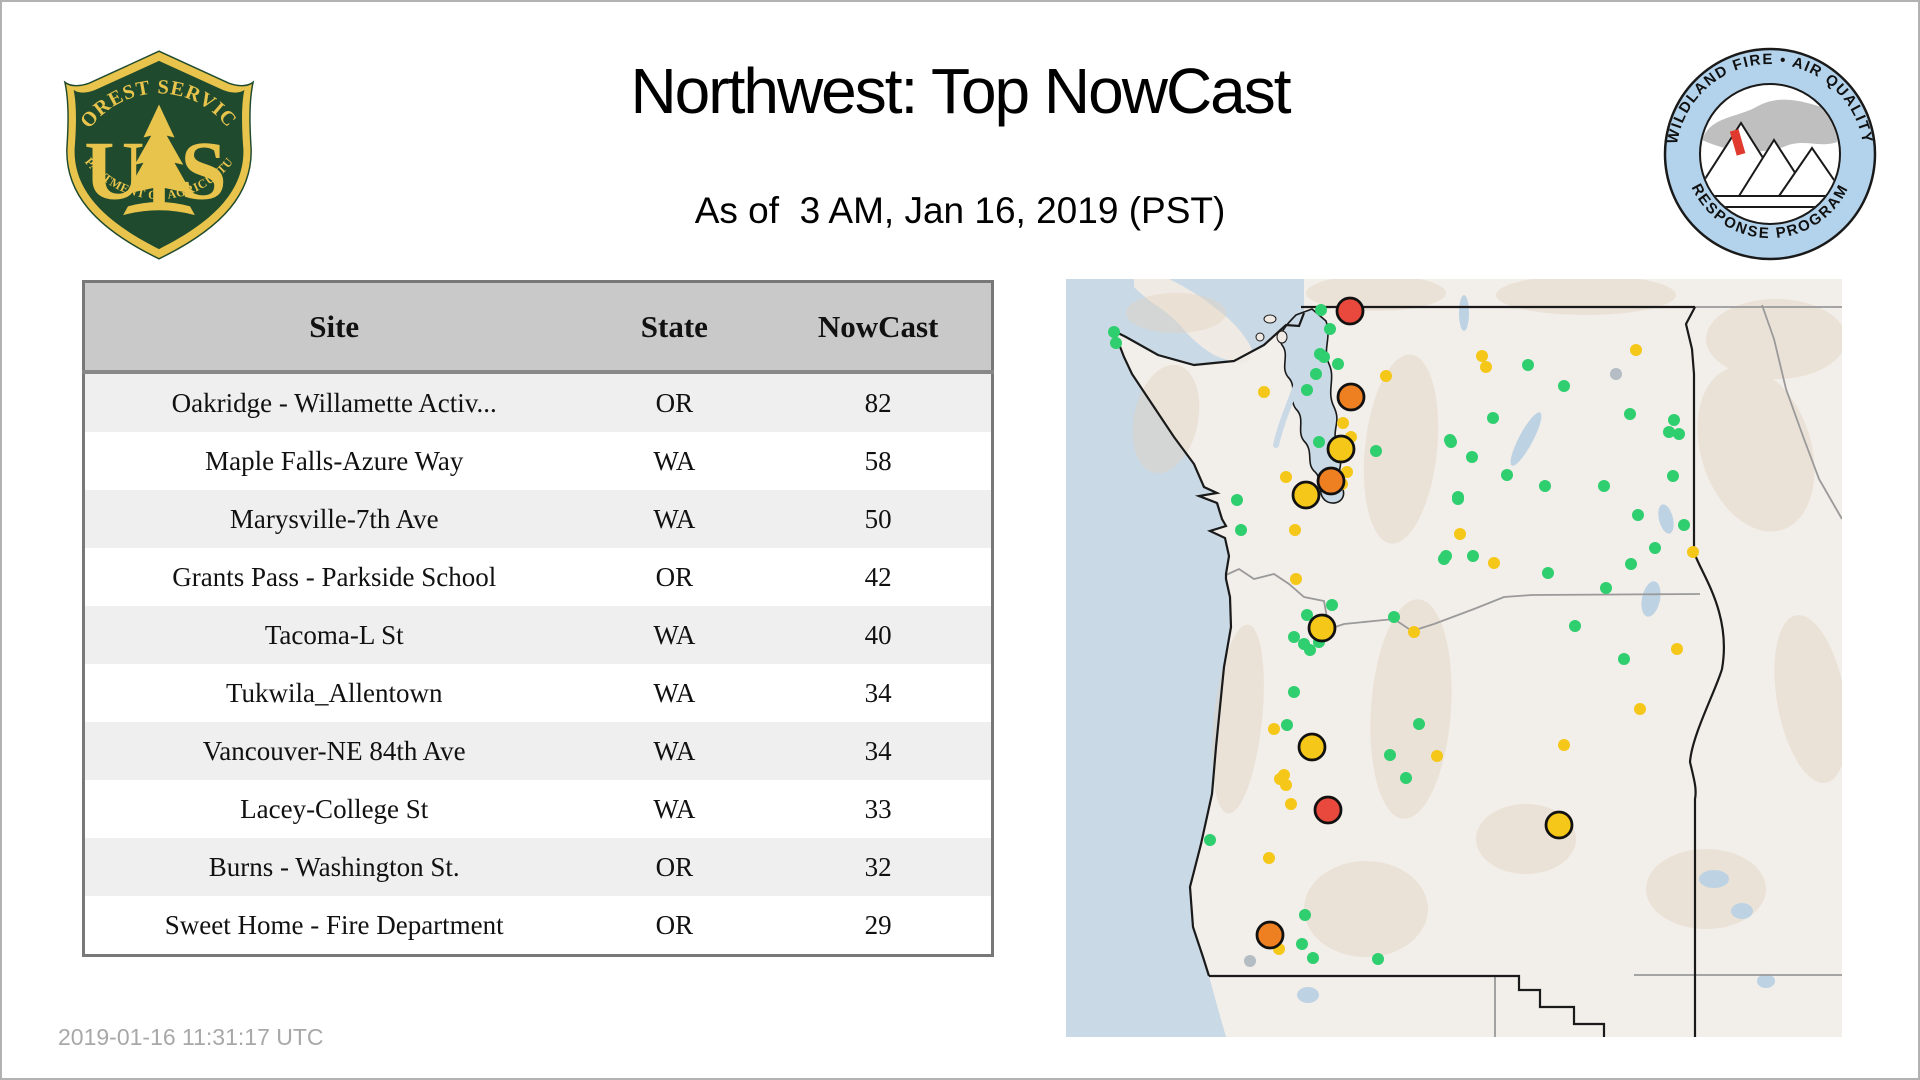  Describe the element at coordinates (878, 402) in the screenshot. I see `nowcast-cell: 82` at that location.